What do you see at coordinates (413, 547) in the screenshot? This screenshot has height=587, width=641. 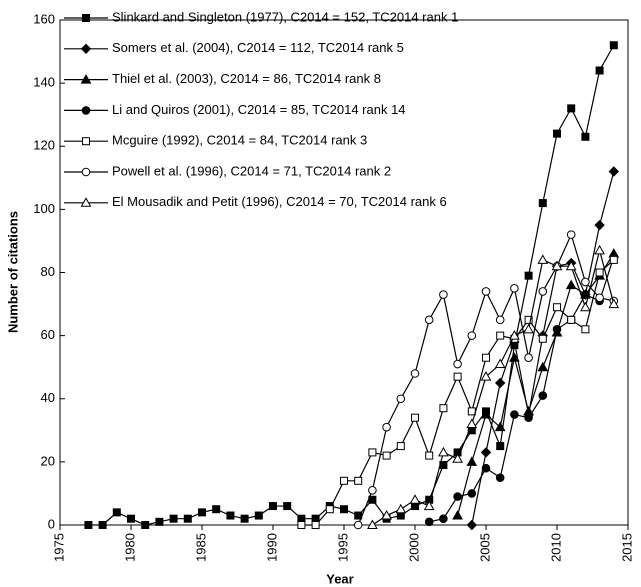 I see `x-tick-label: 2000` at bounding box center [413, 547].